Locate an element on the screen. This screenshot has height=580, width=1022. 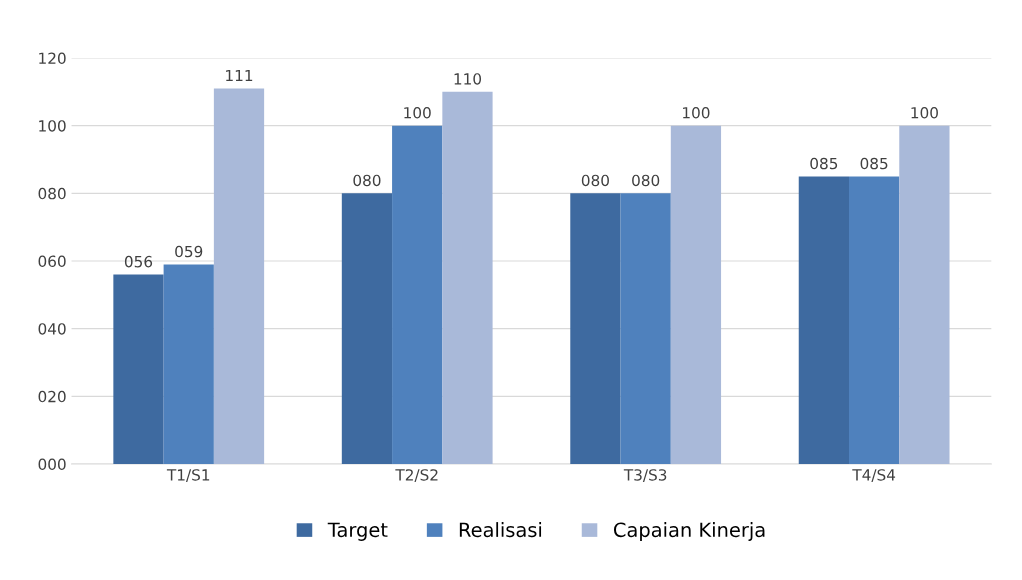
y-tick-label: 040 is located at coordinates (52, 329).